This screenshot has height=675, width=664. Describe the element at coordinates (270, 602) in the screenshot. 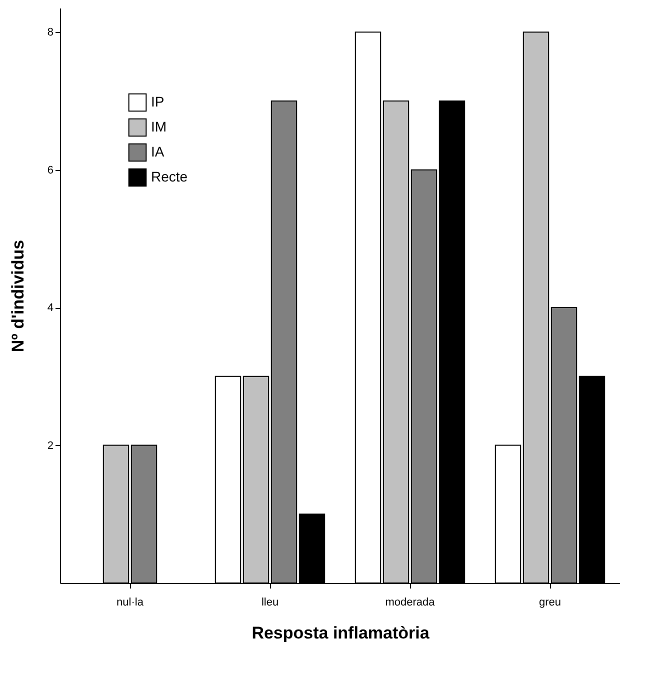

I see `x-tick-label: lleu` at that location.